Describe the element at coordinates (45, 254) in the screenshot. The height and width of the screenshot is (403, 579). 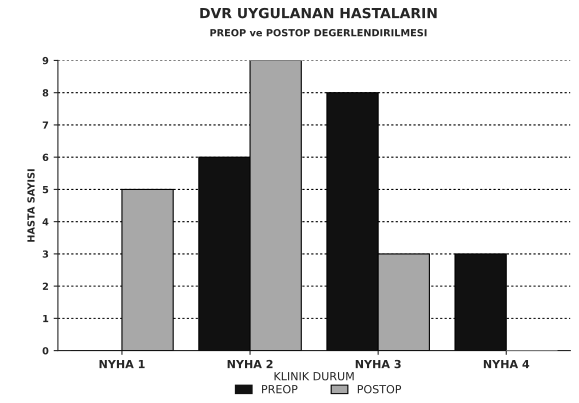
I see `y-tick-label: 3` at that location.